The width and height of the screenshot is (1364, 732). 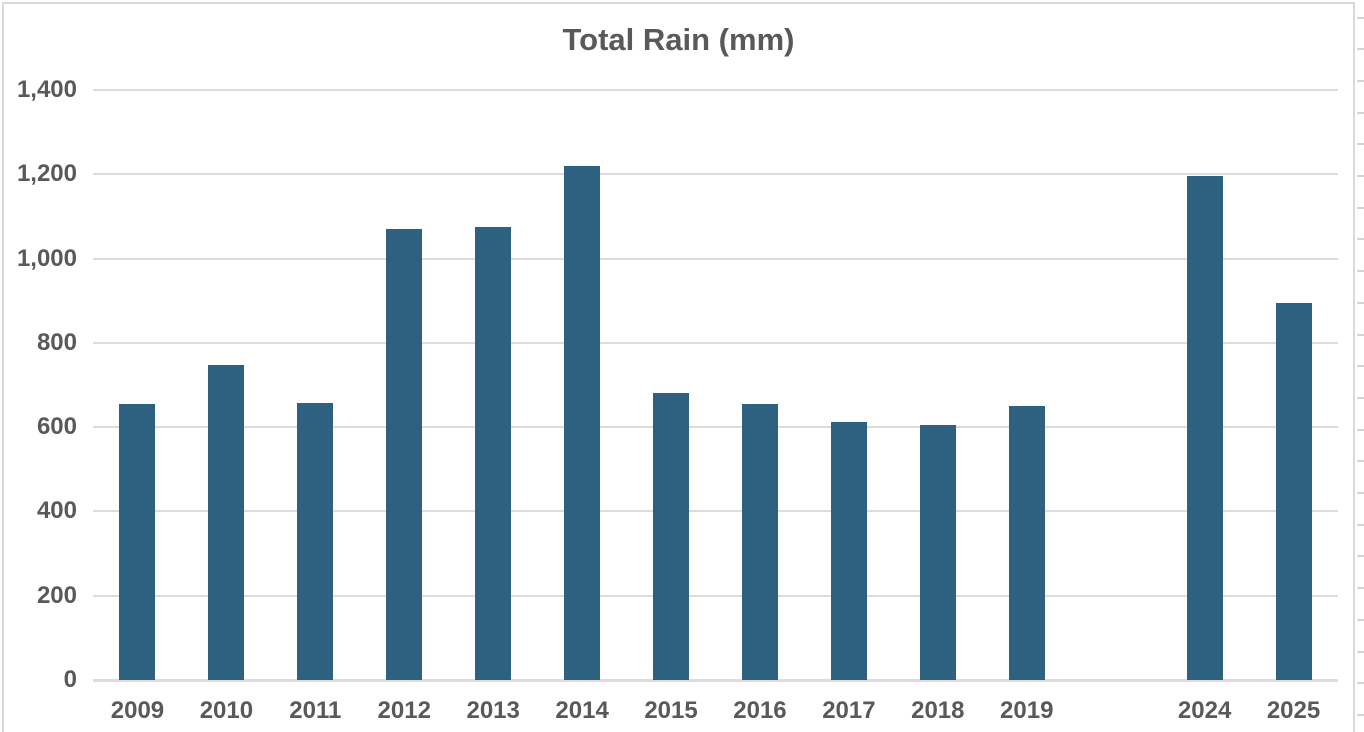 What do you see at coordinates (56, 595) in the screenshot?
I see `y-axis-tick-label: 200` at bounding box center [56, 595].